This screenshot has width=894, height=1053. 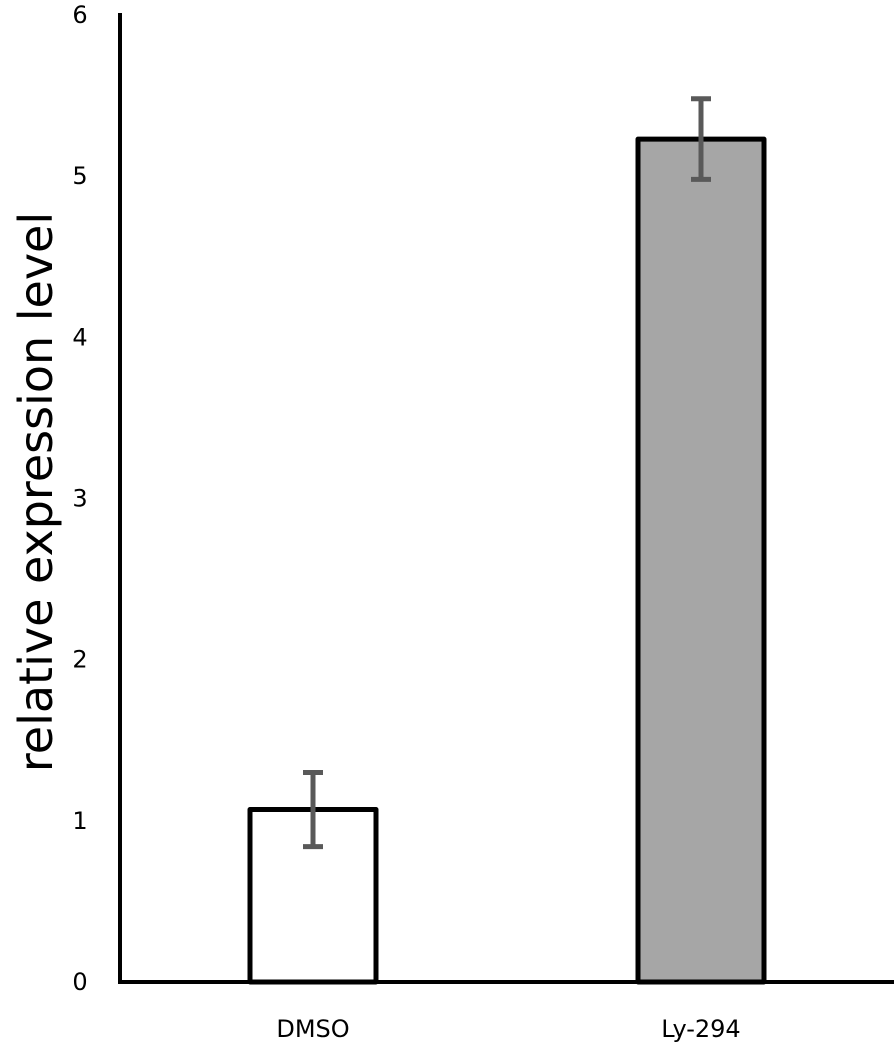 What do you see at coordinates (79, 337) in the screenshot?
I see `y-tick-label: 4` at bounding box center [79, 337].